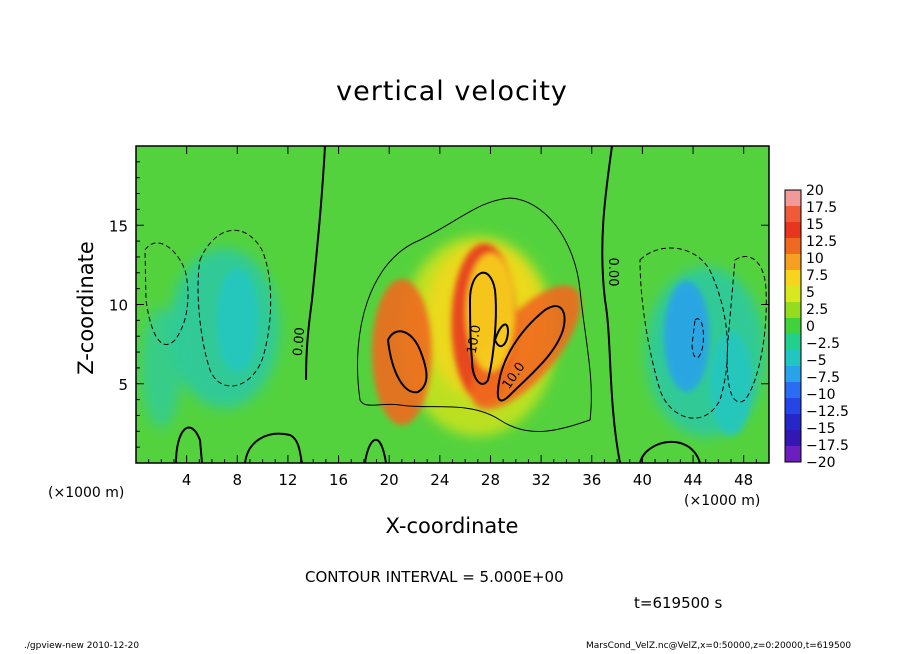 The height and width of the screenshot is (654, 904). What do you see at coordinates (810, 293) in the screenshot?
I see `colorbar-label: 5` at bounding box center [810, 293].